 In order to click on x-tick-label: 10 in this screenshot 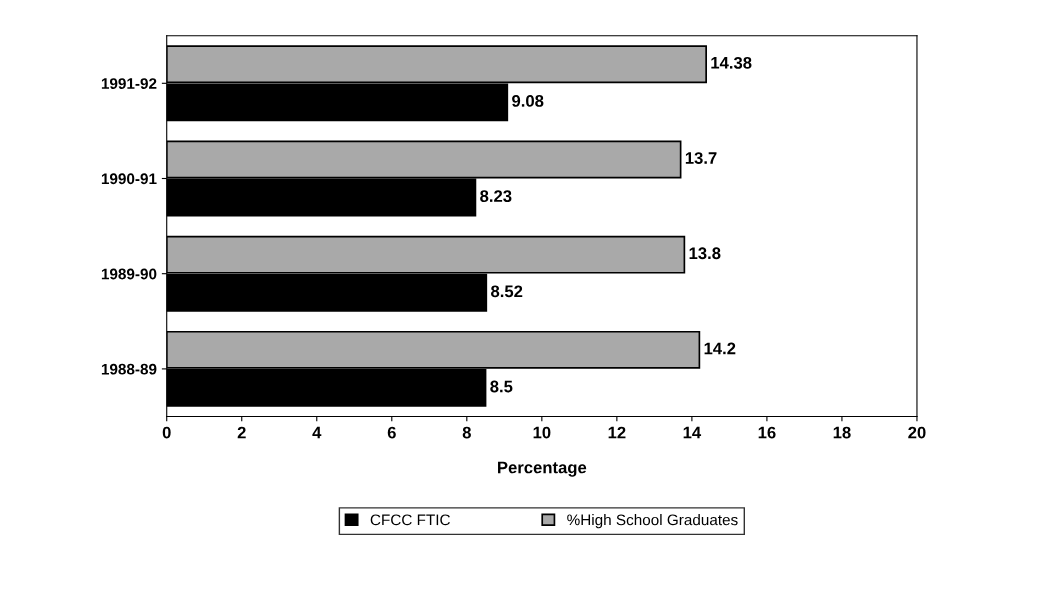, I will do `click(542, 432)`.